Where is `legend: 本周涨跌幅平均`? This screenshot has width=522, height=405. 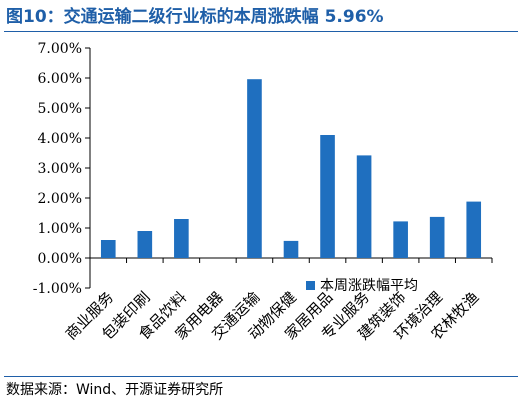
legend: 本周涨跌幅平均 is located at coordinates (362, 286).